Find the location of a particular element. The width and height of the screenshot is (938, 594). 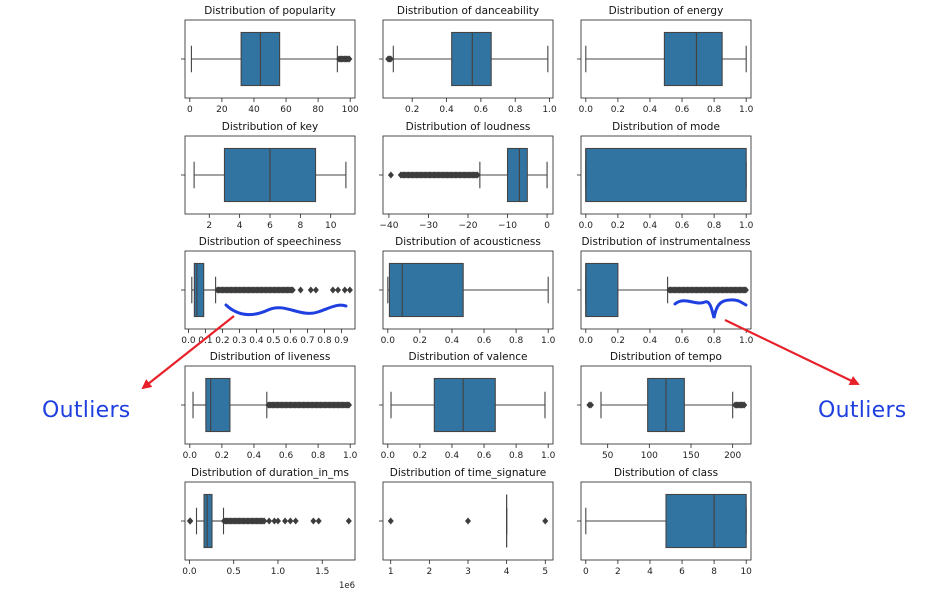

boxplot-6: Distribution of mode 0.0 0.2 0.4 0.6 0.8 1.0 is located at coordinates (665, 176).